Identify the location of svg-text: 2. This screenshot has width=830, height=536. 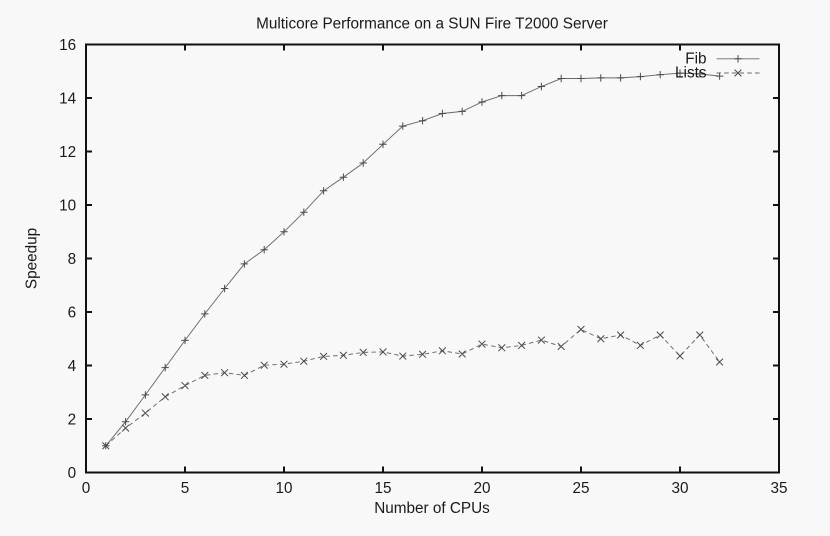
(72, 420).